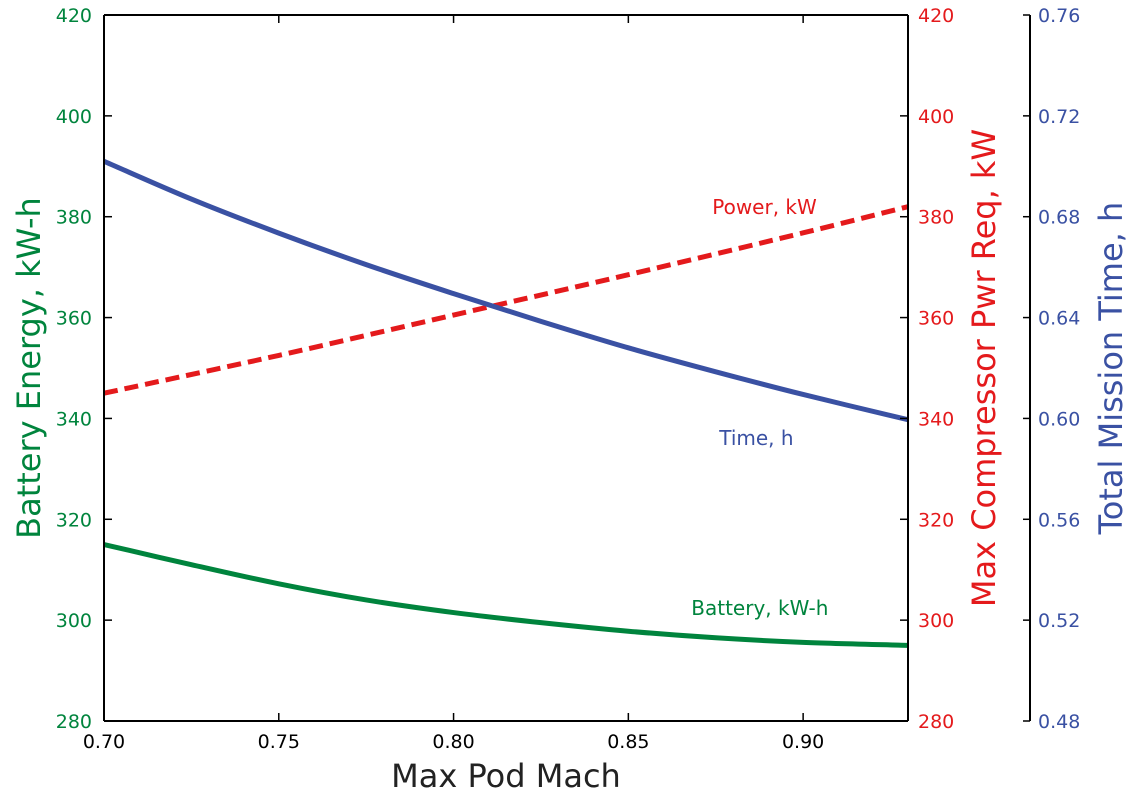 The image size is (1129, 795). Describe the element at coordinates (104, 742) in the screenshot. I see `x-tick-label: 0.70` at that location.